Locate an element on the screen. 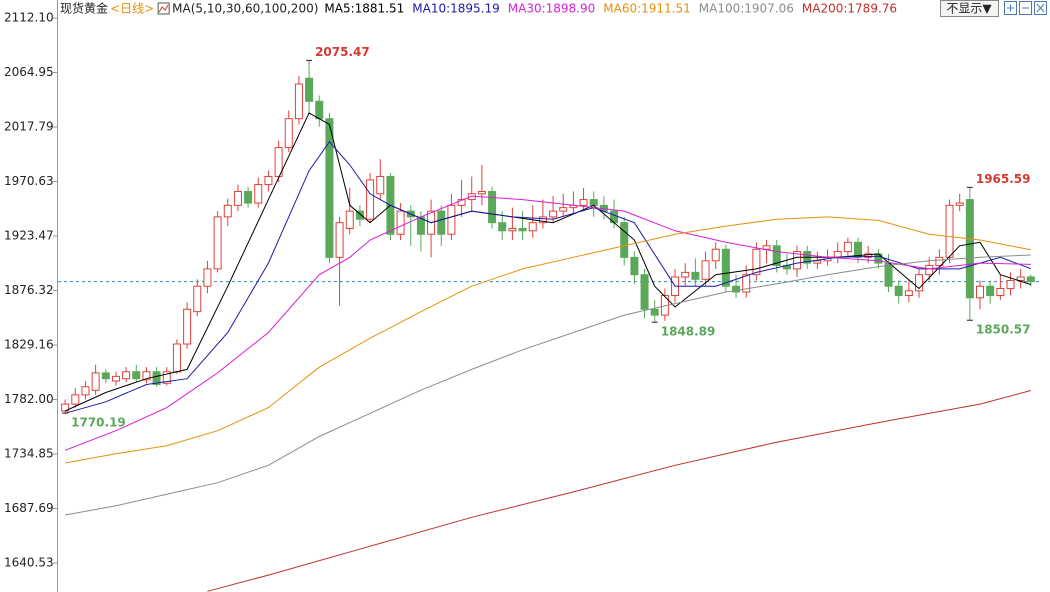 This screenshot has width=1050, height=592. y-tick-label: 1829.16 is located at coordinates (29, 344).